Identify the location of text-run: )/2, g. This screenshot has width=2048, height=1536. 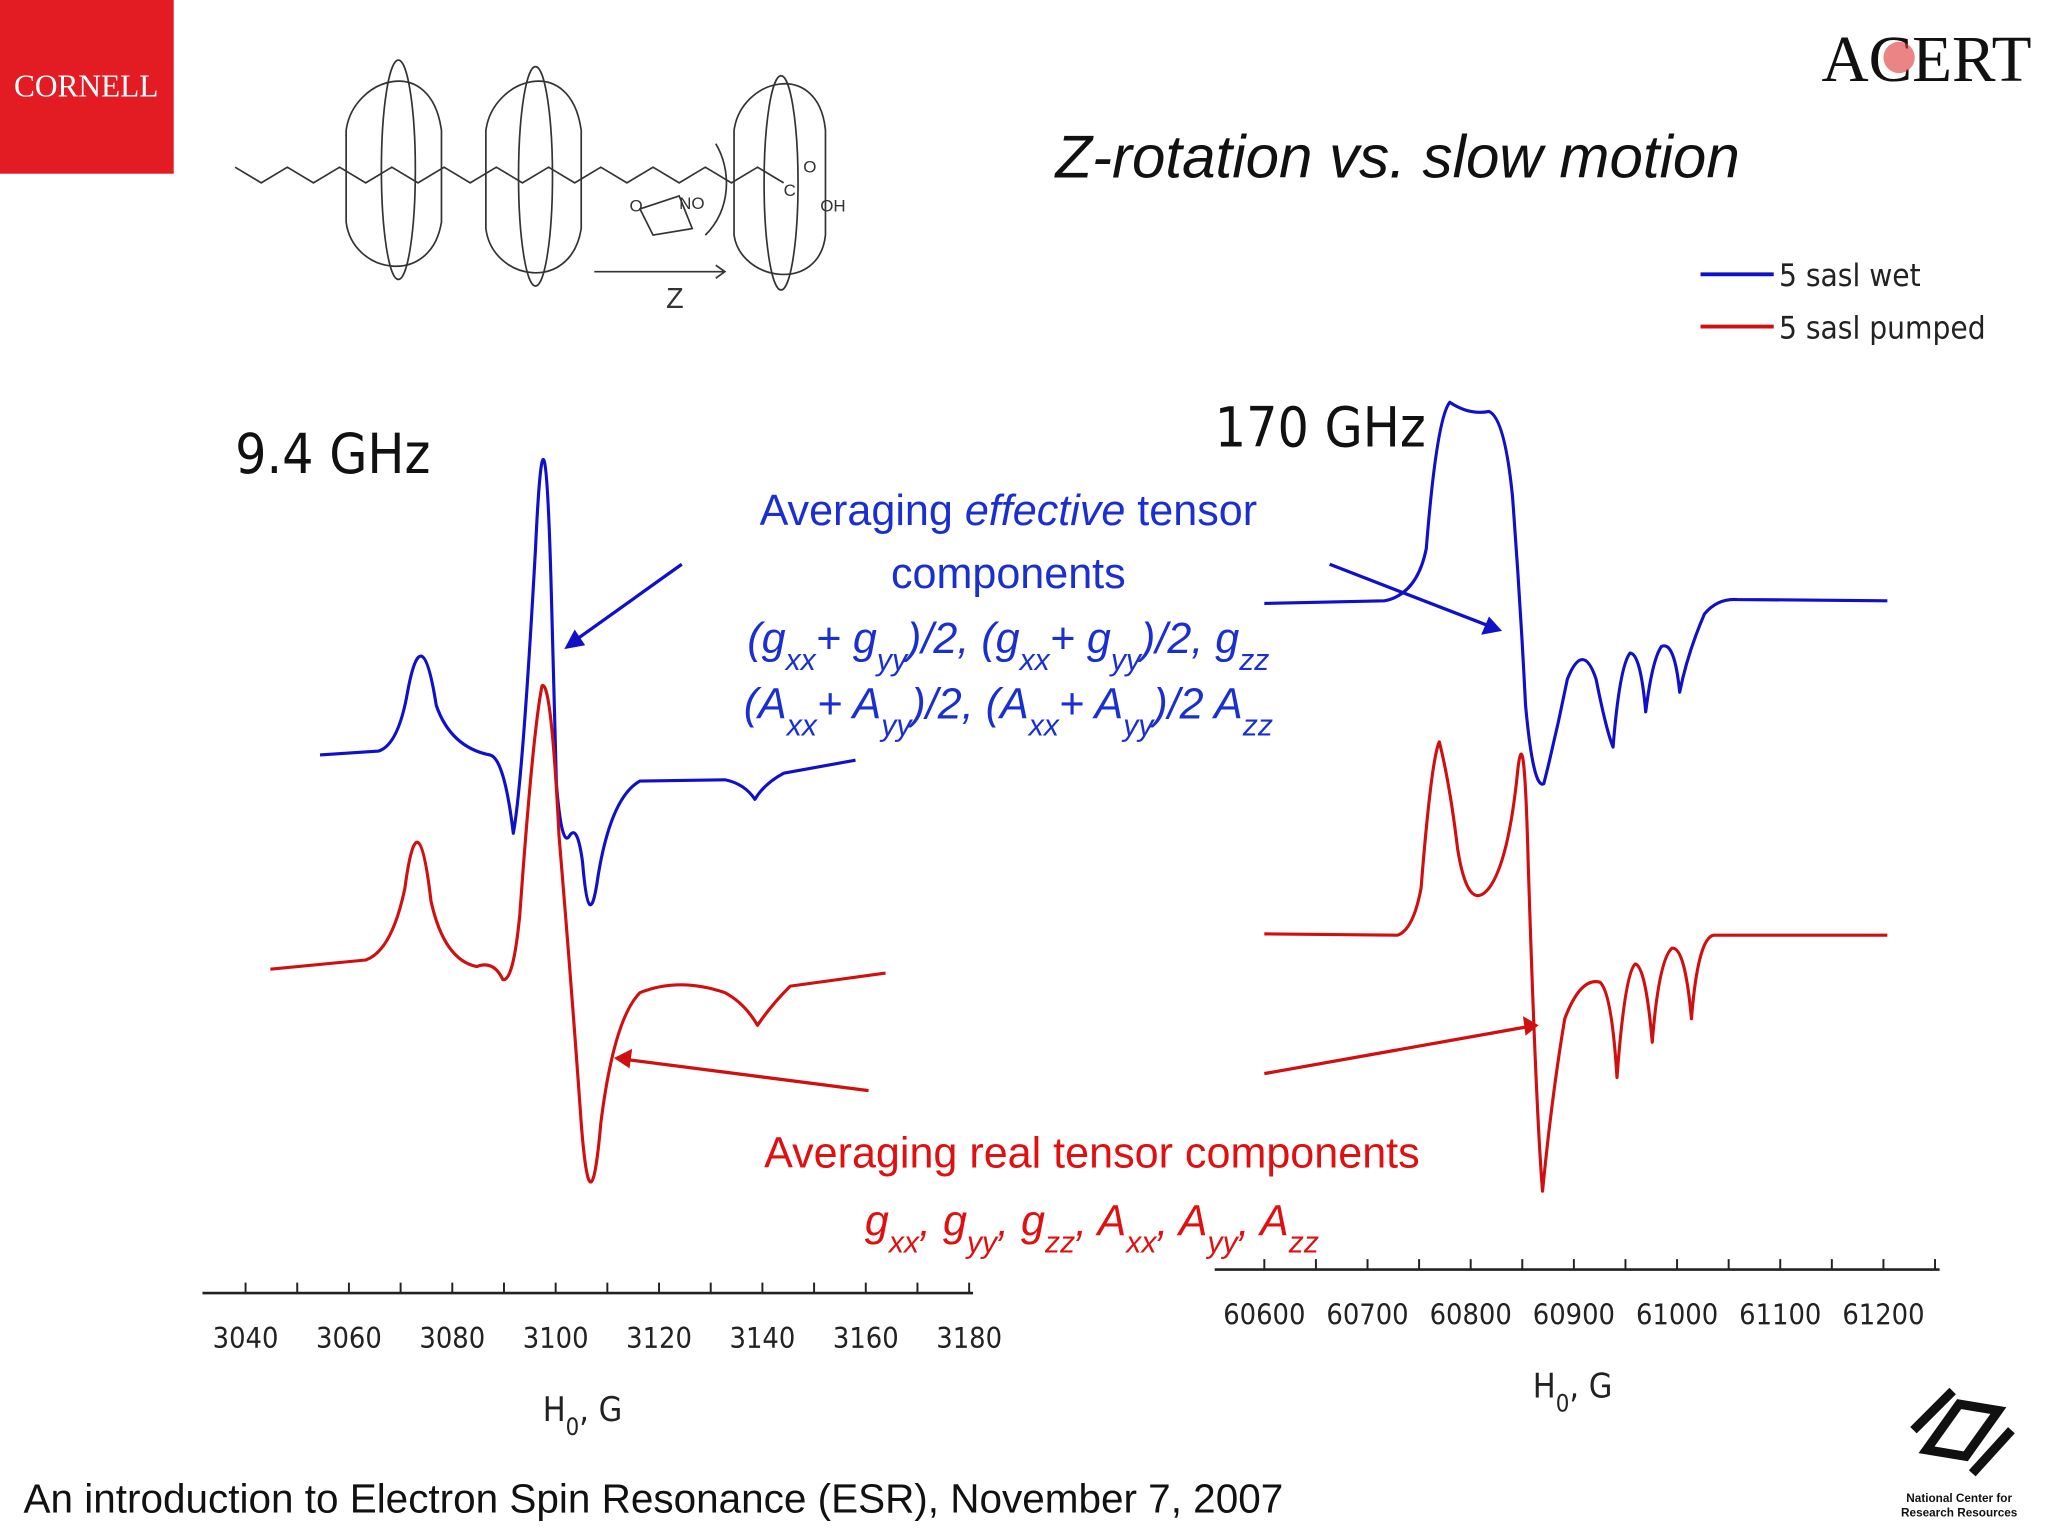
(1187, 639).